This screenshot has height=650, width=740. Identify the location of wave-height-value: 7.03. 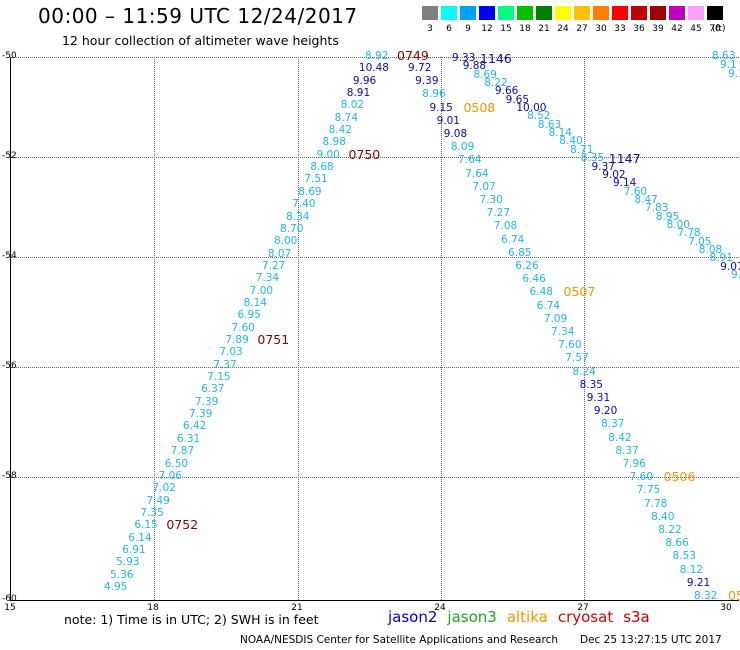
(231, 352).